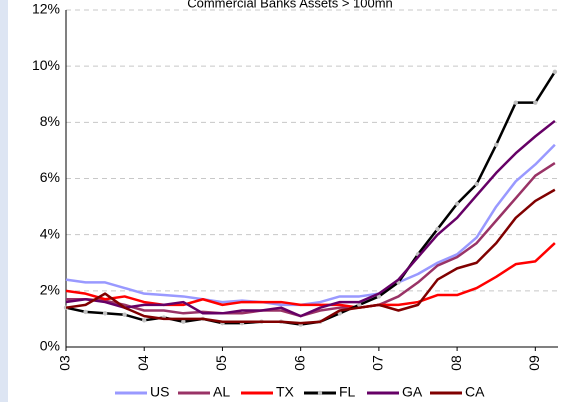  I want to click on x-tick-label: 04, so click(143, 363).